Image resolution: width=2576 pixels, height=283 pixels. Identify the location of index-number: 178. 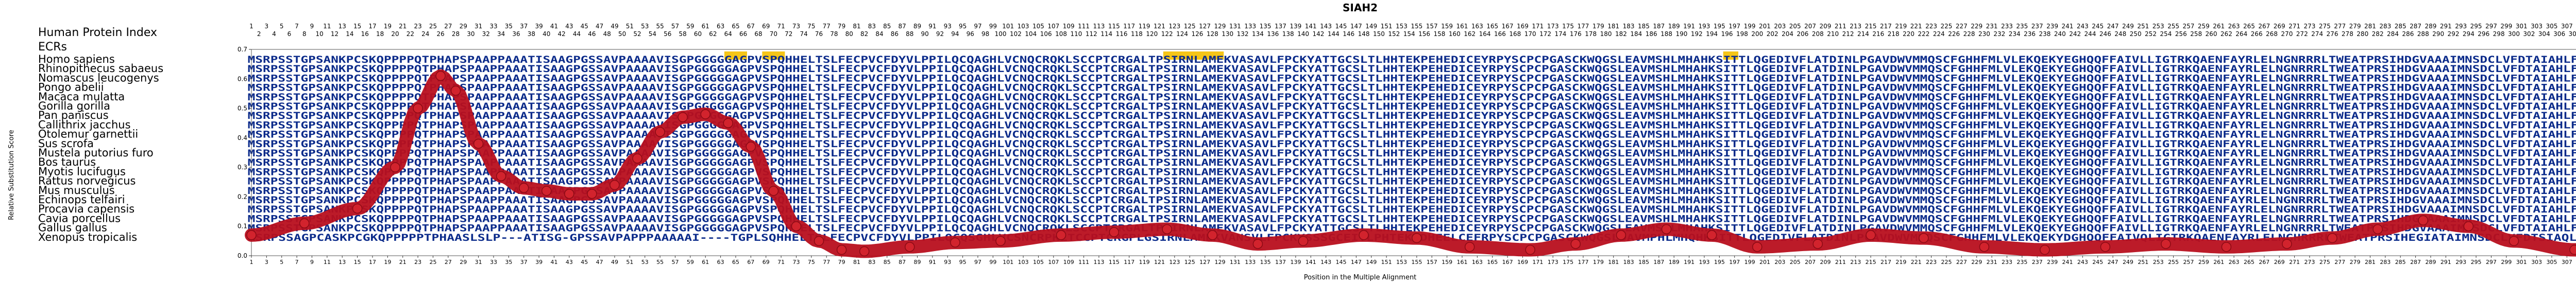
(1591, 34).